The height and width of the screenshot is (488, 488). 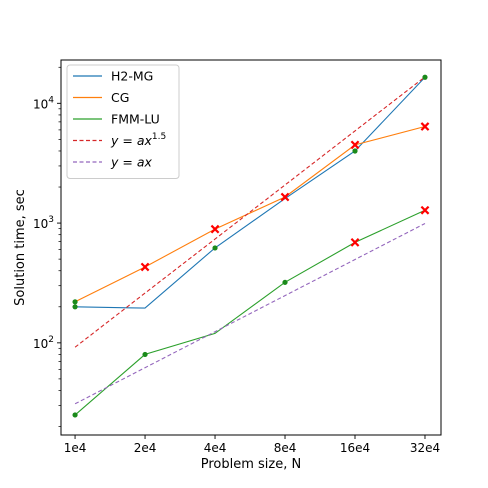 I want to click on legend-entry-3: y = ax1.5, so click(x=119, y=140).